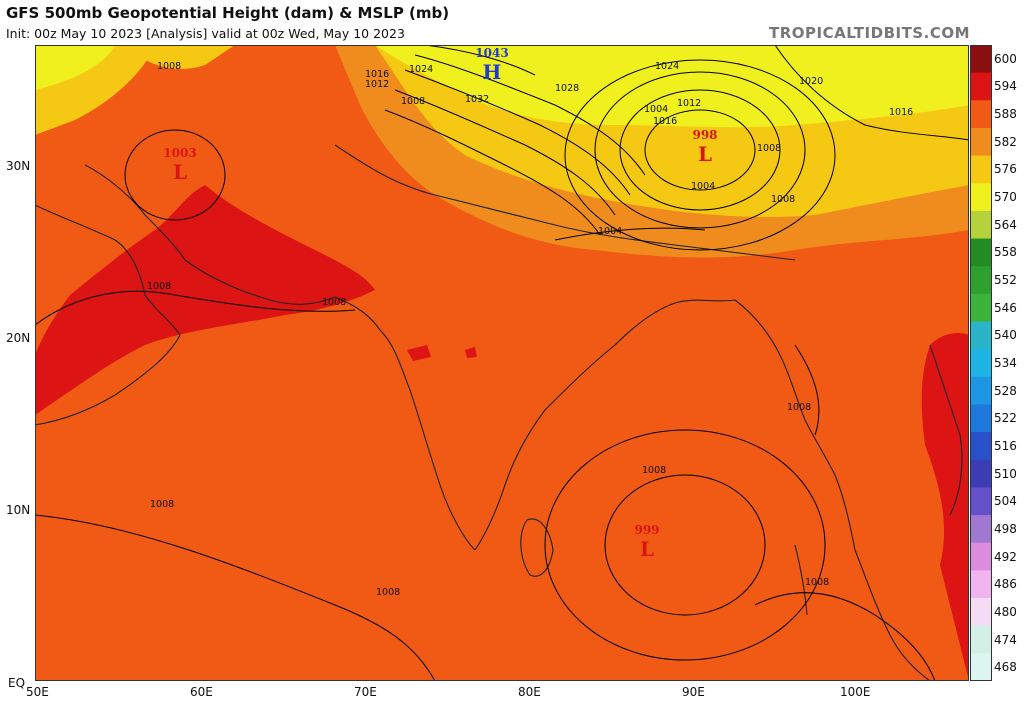  What do you see at coordinates (1005, 58) in the screenshot?
I see `legend-level-label: 600` at bounding box center [1005, 58].